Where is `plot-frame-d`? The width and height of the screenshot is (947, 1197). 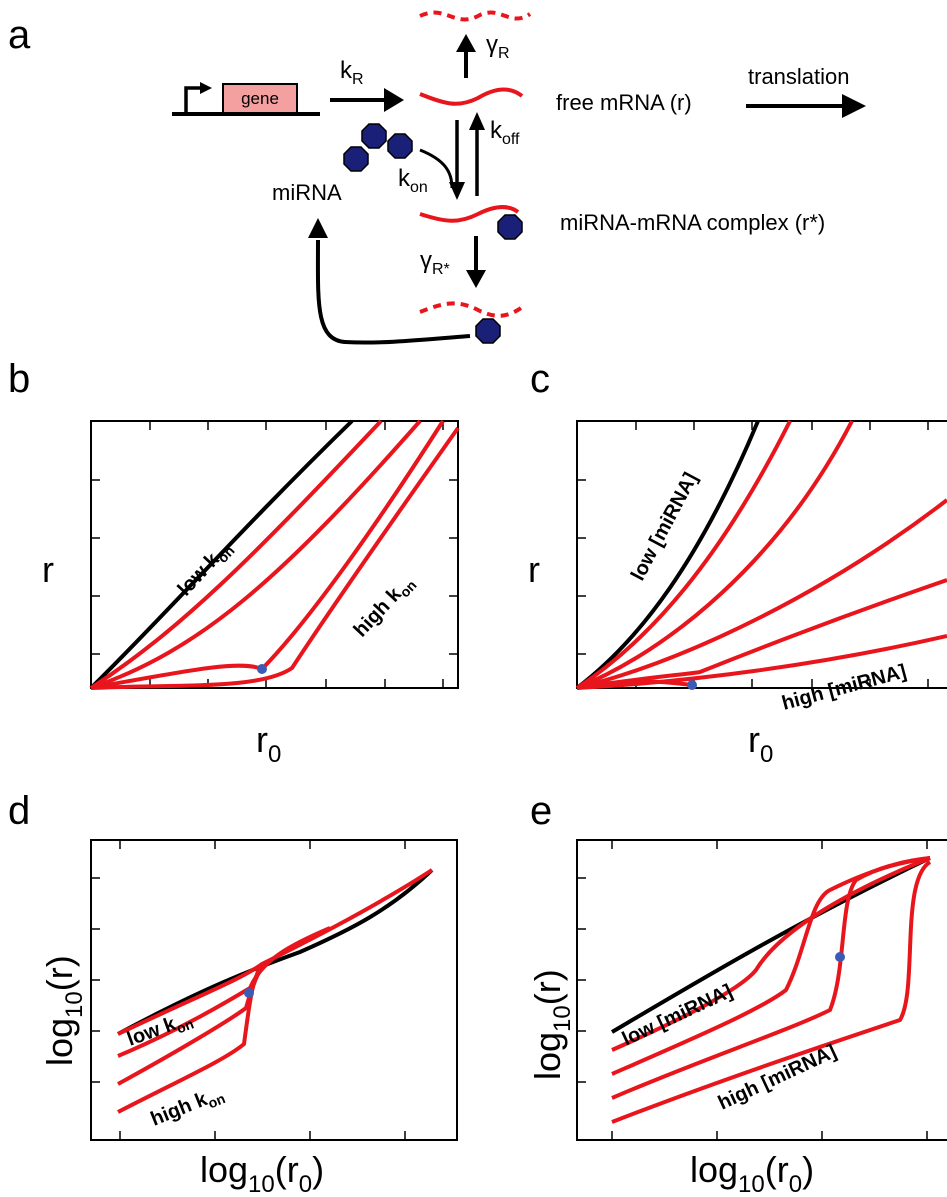
plot-frame-d is located at coordinates (274, 990).